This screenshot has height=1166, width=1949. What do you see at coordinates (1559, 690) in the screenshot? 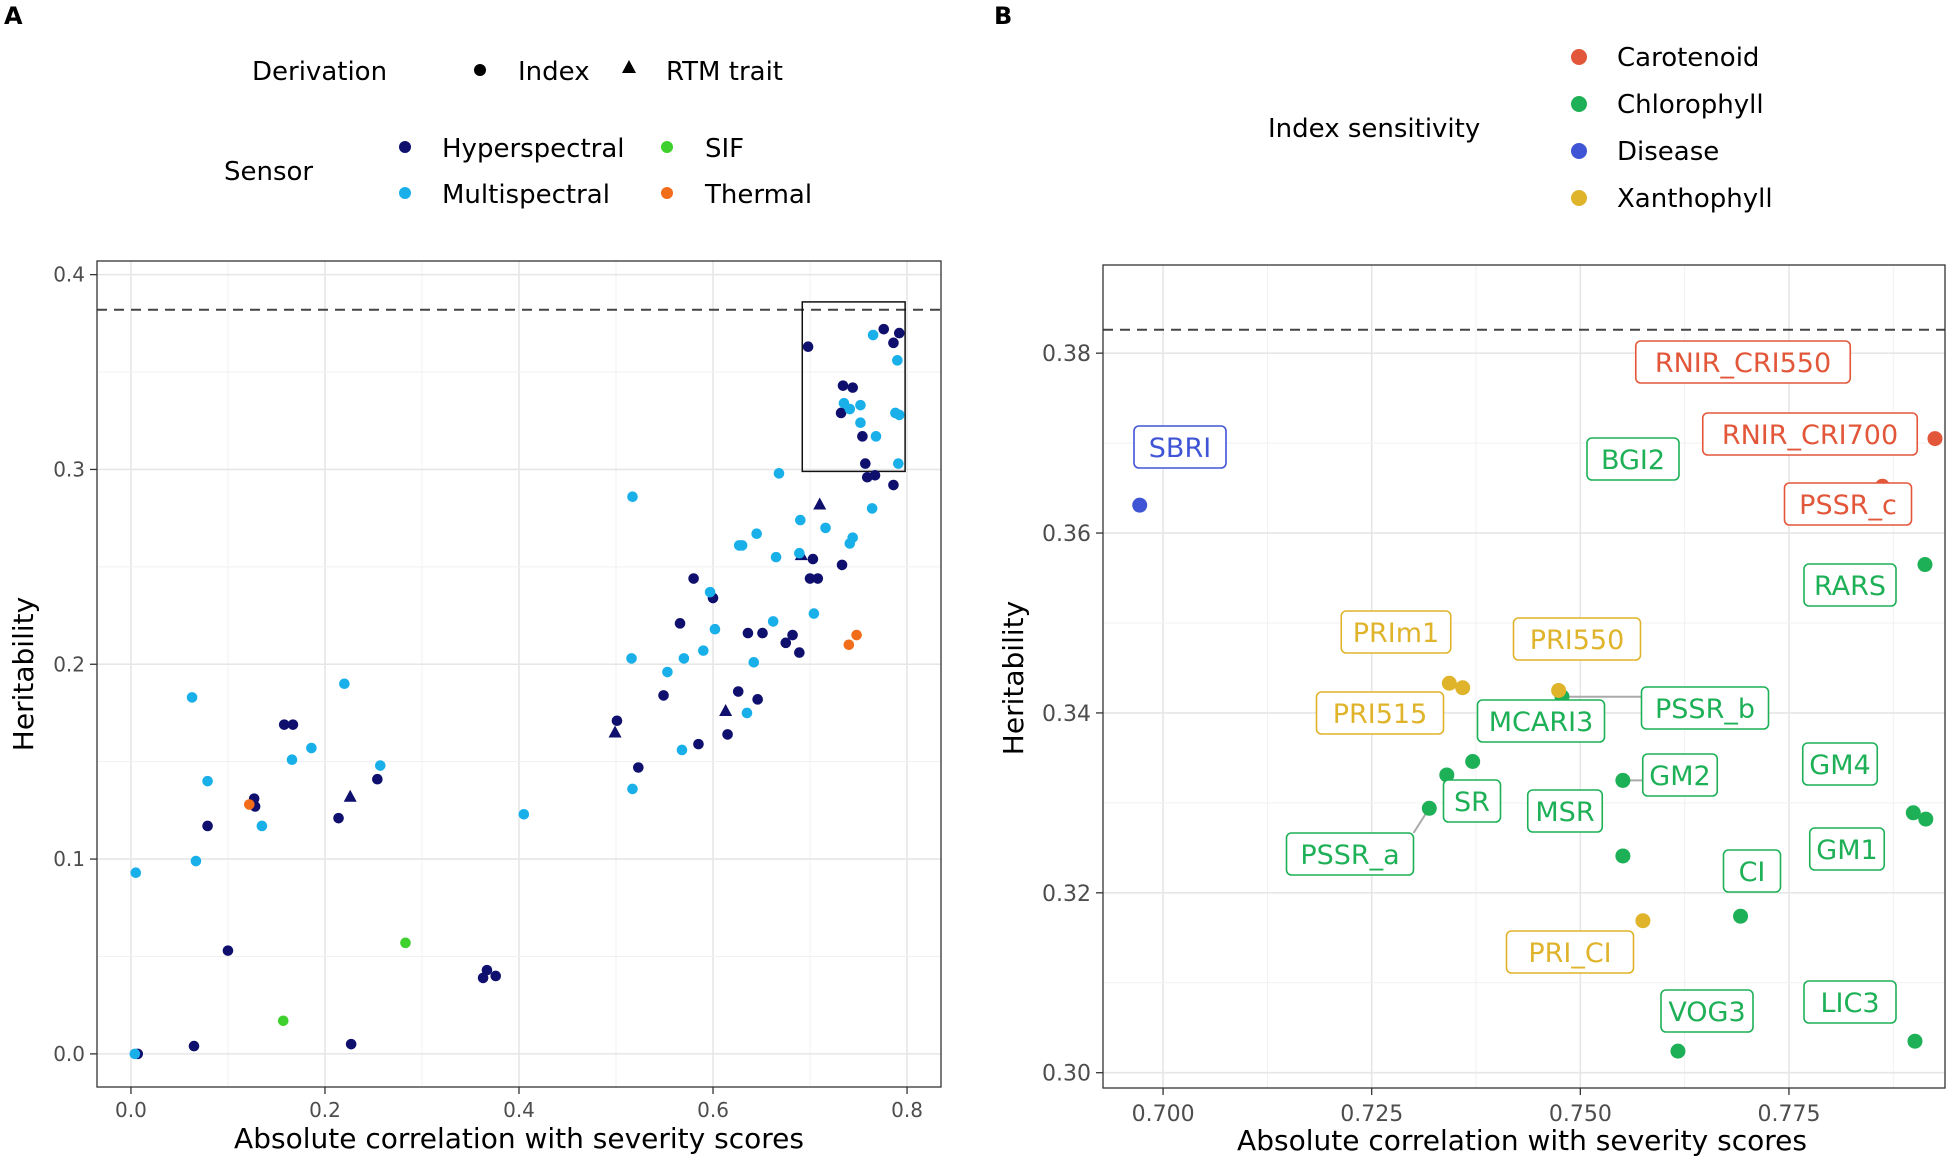
I see `b-point-pri550` at bounding box center [1559, 690].